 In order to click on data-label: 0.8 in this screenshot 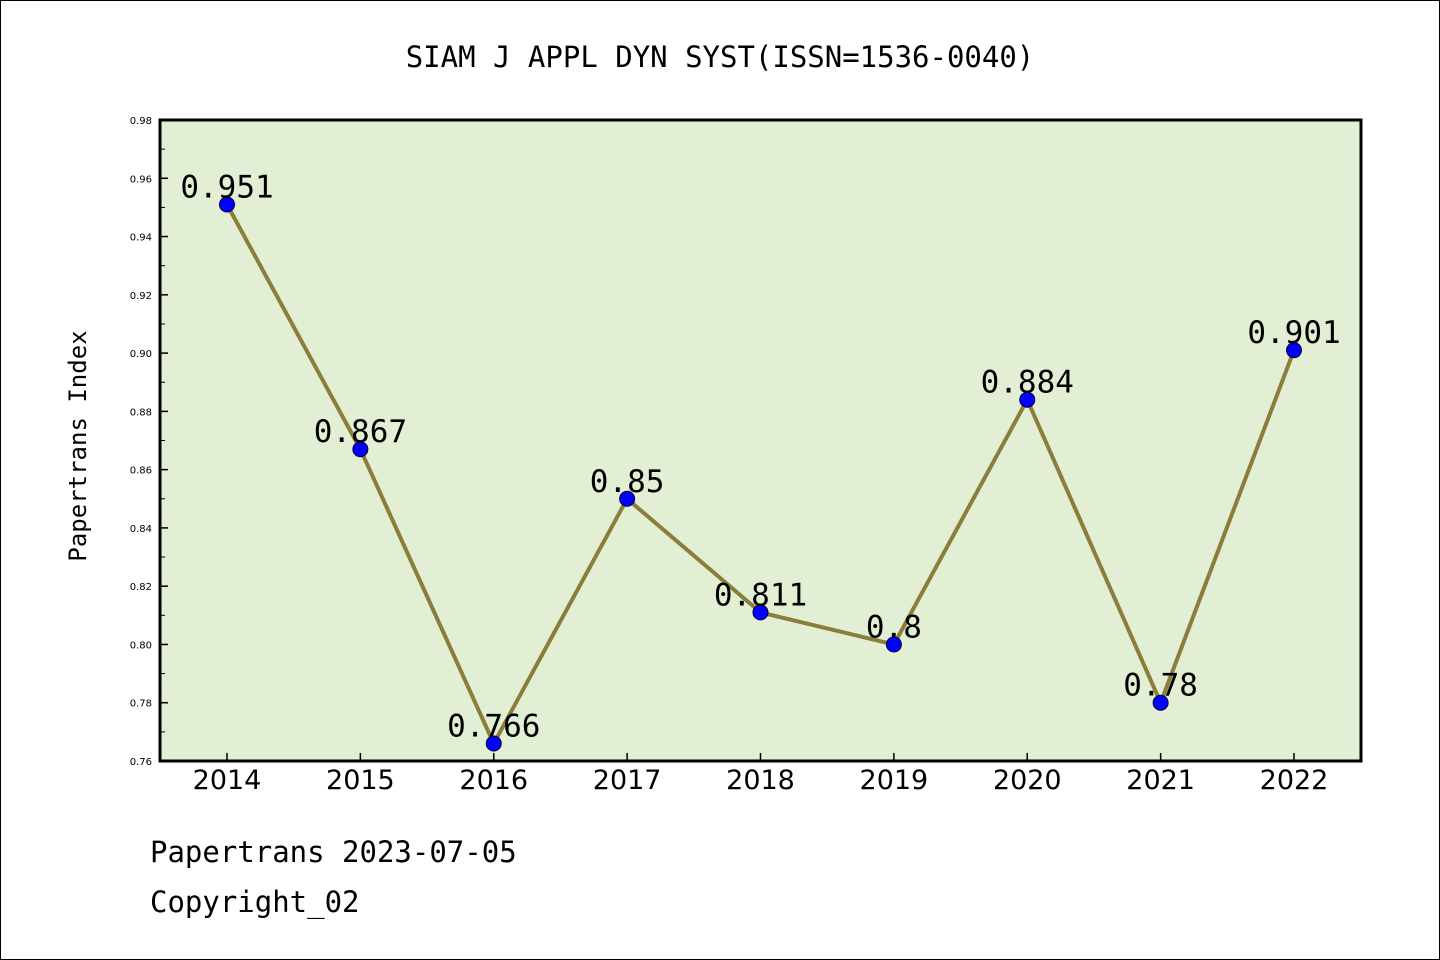, I will do `click(894, 627)`.